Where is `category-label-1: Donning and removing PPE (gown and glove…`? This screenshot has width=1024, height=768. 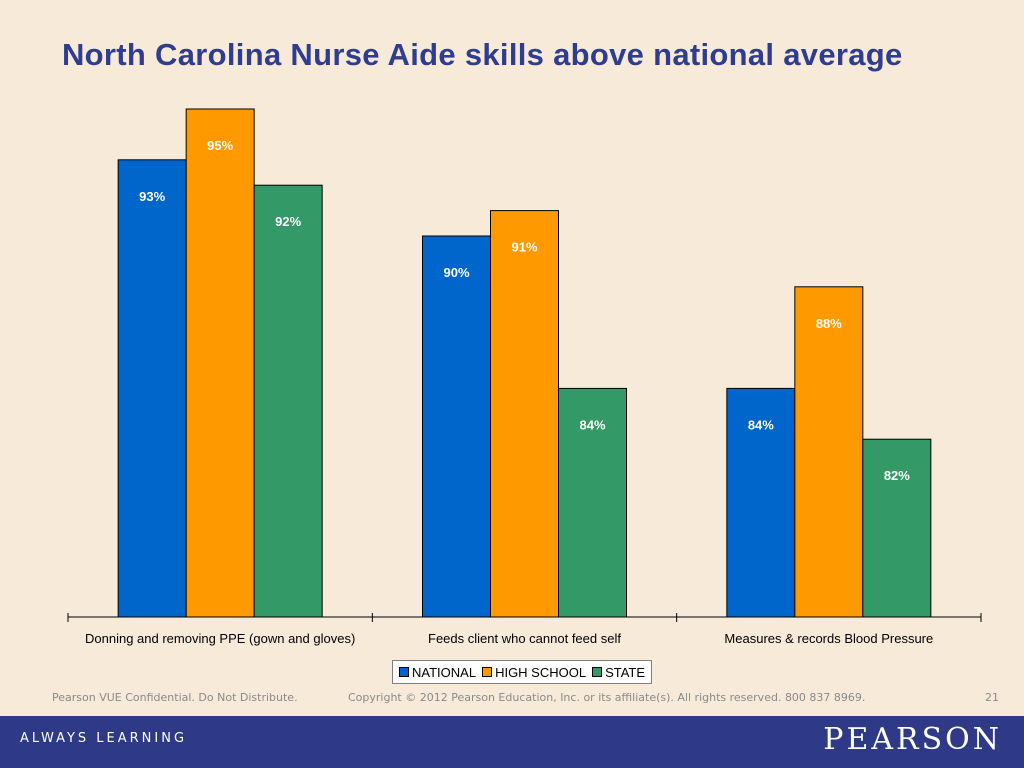
category-label-1: Donning and removing PPE (gown and glove… is located at coordinates (220, 638).